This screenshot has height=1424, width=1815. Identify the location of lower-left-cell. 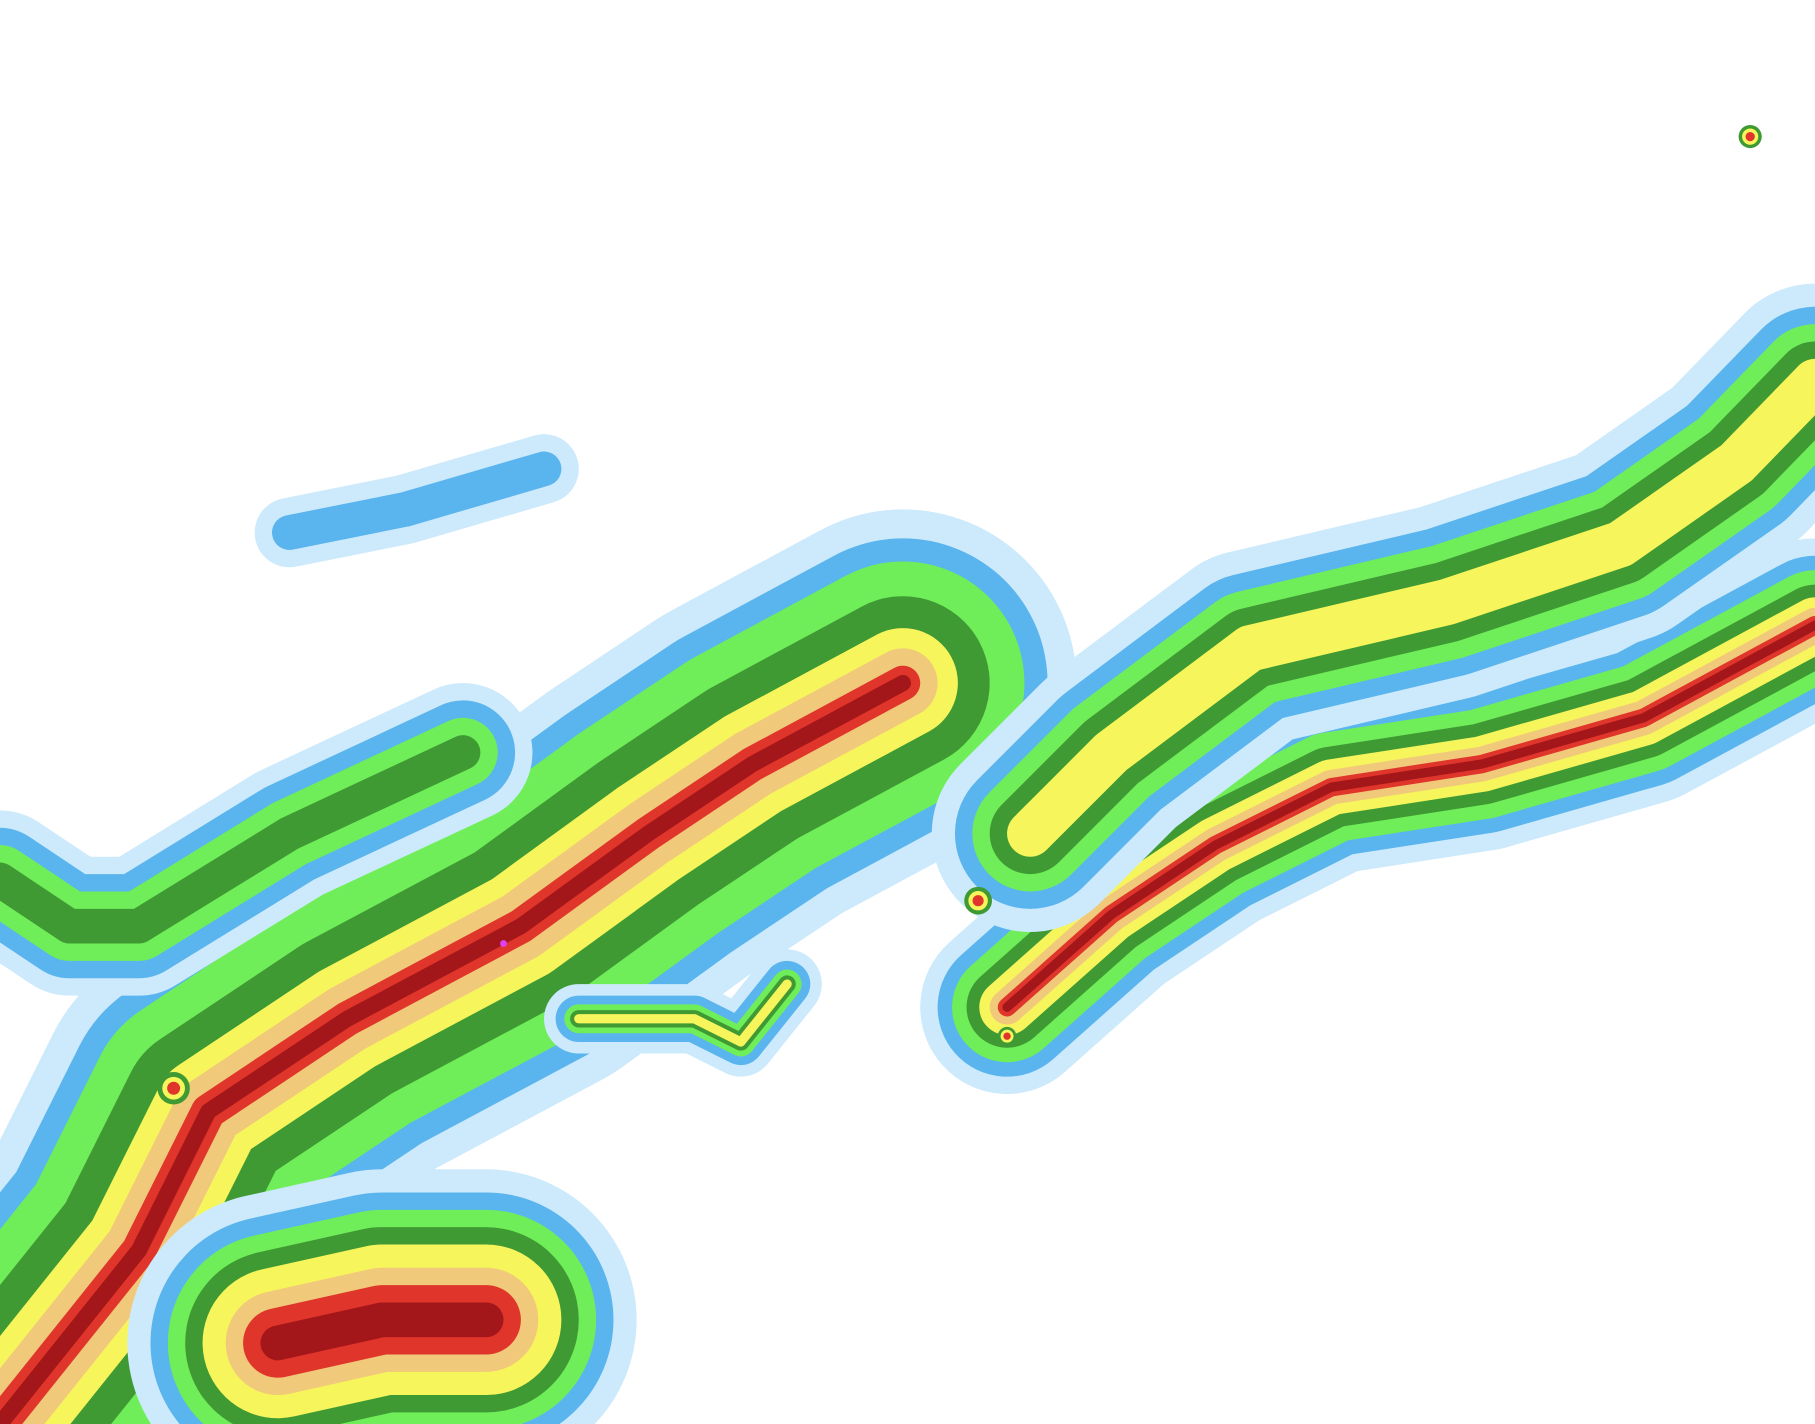
(382, 1296).